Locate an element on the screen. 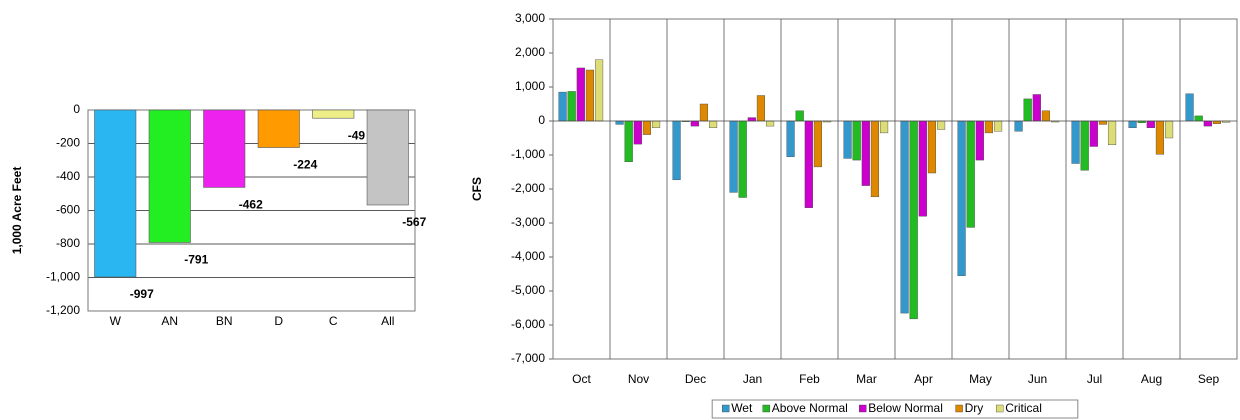 This screenshot has width=1240, height=420. y-axis-label: CFS is located at coordinates (477, 189).